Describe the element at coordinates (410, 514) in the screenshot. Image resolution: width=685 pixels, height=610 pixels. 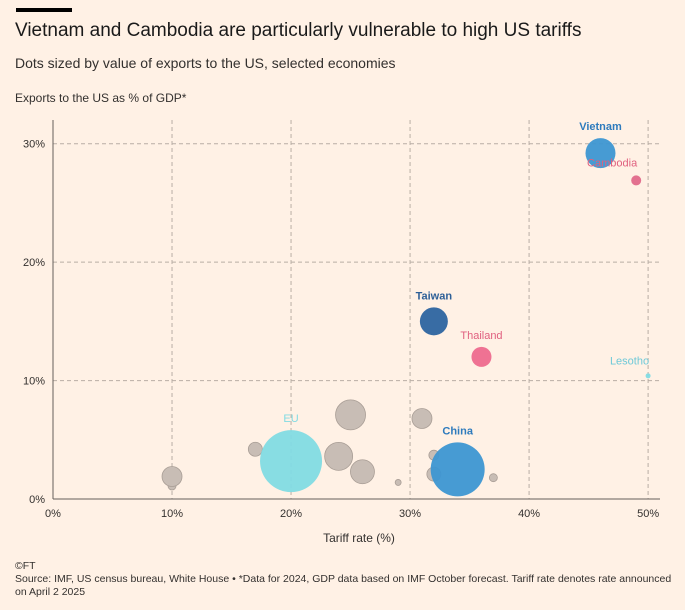
I see `x-tick-label: 30%` at that location.